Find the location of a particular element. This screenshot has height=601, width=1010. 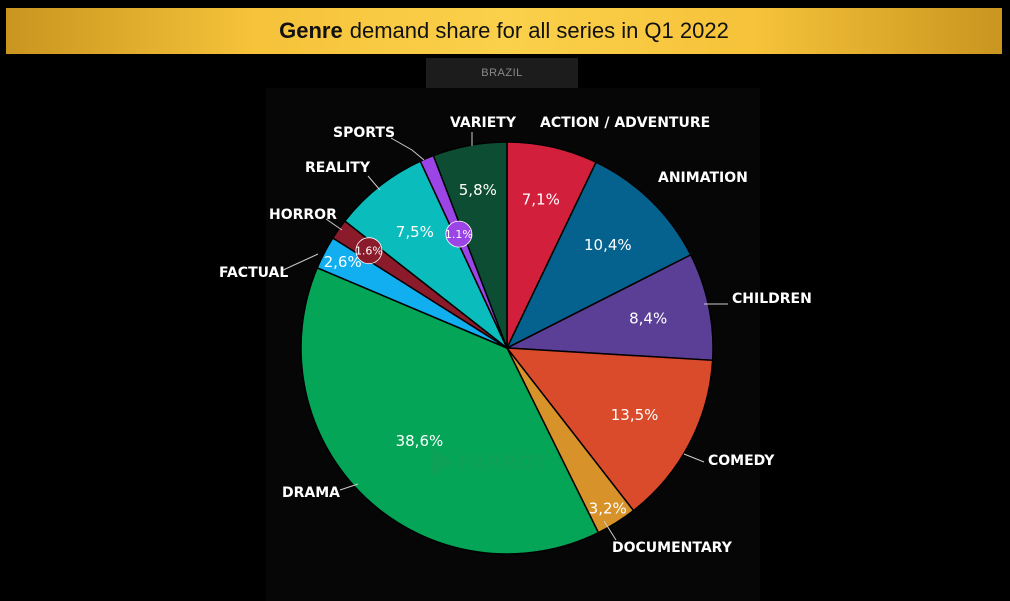

pie-slice-variety is located at coordinates (470, 245).